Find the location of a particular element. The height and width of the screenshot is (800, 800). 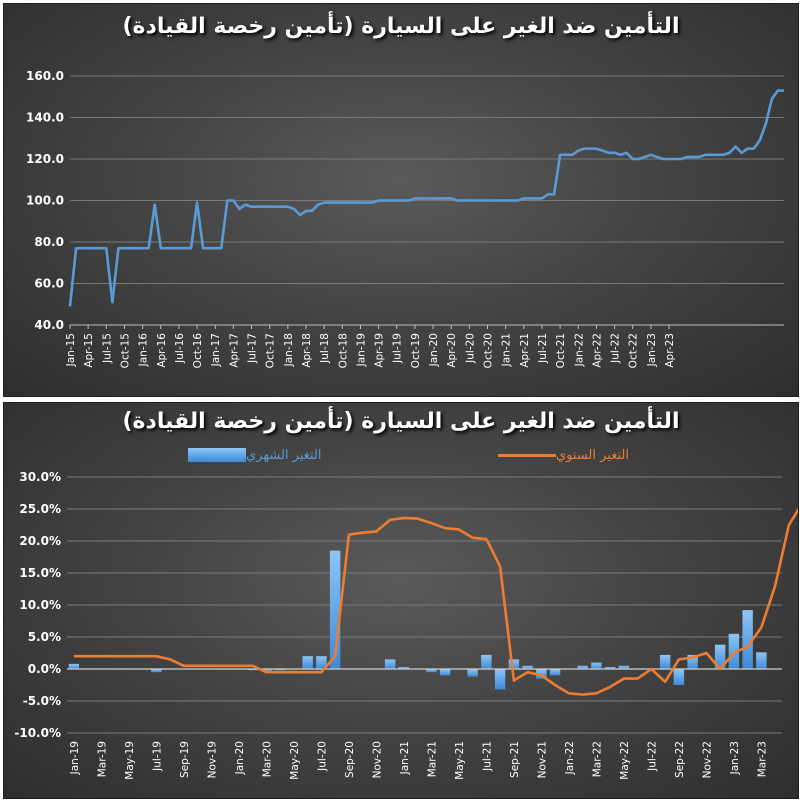

legend-item-annual: التغير السنوي is located at coordinates (559, 455).